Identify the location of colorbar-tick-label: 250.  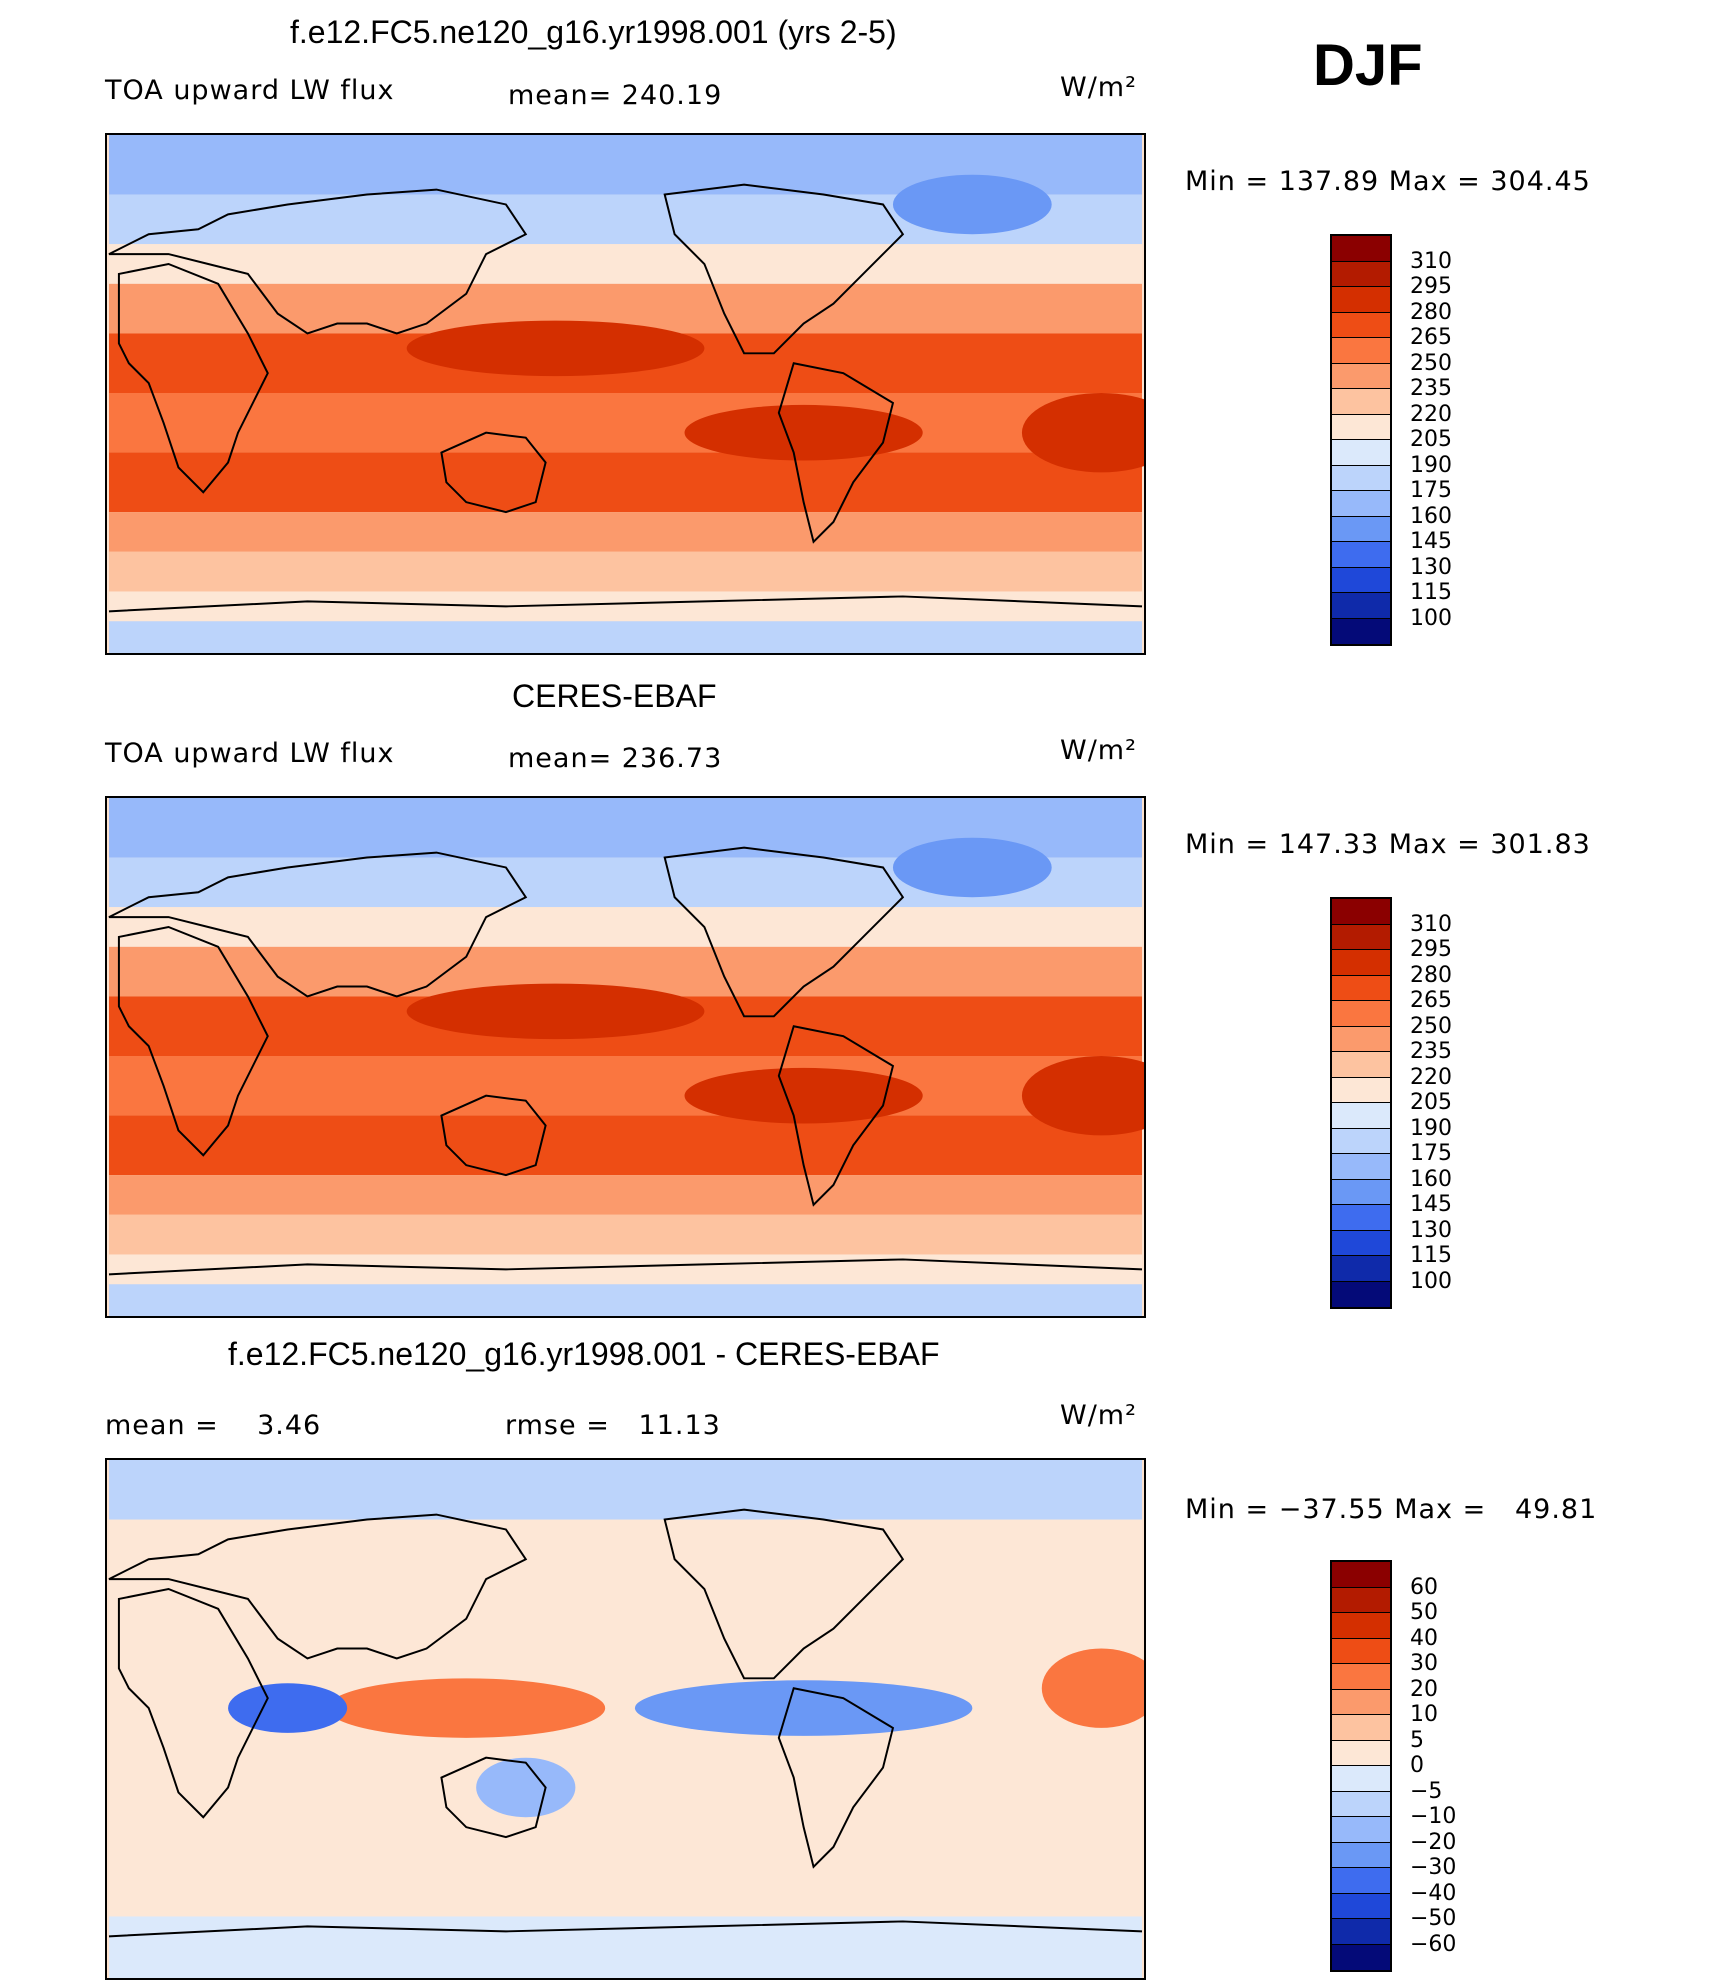
(1431, 363).